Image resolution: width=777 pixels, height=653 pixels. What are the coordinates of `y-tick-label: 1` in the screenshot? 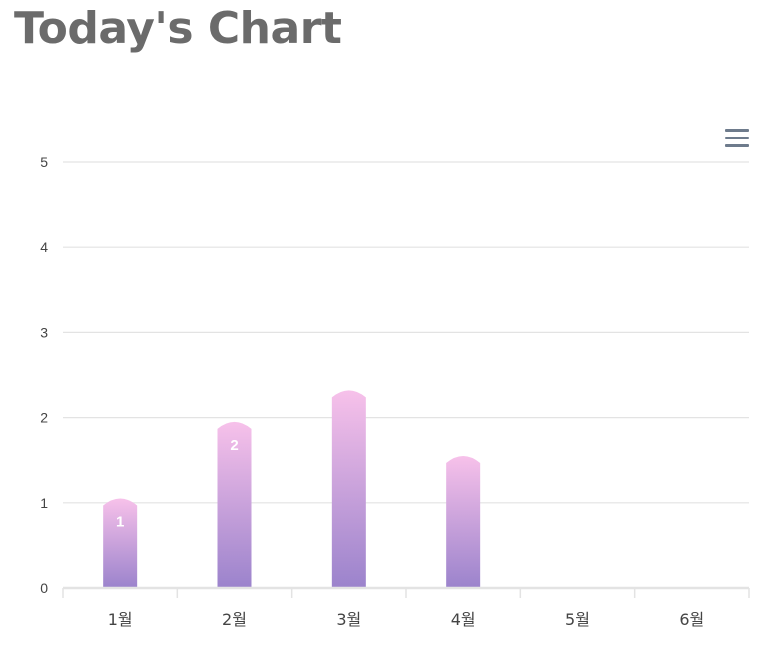 It's located at (44, 503).